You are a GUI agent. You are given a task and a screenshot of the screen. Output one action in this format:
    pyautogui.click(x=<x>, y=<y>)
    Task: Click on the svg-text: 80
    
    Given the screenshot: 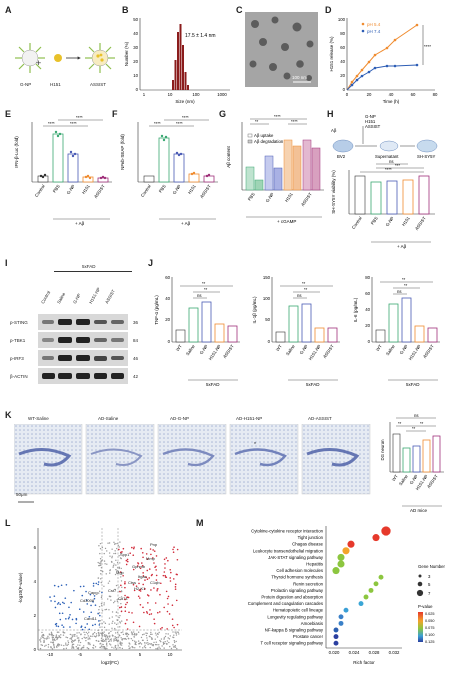 What is the action you would take?
    pyautogui.click(x=367, y=277)
    